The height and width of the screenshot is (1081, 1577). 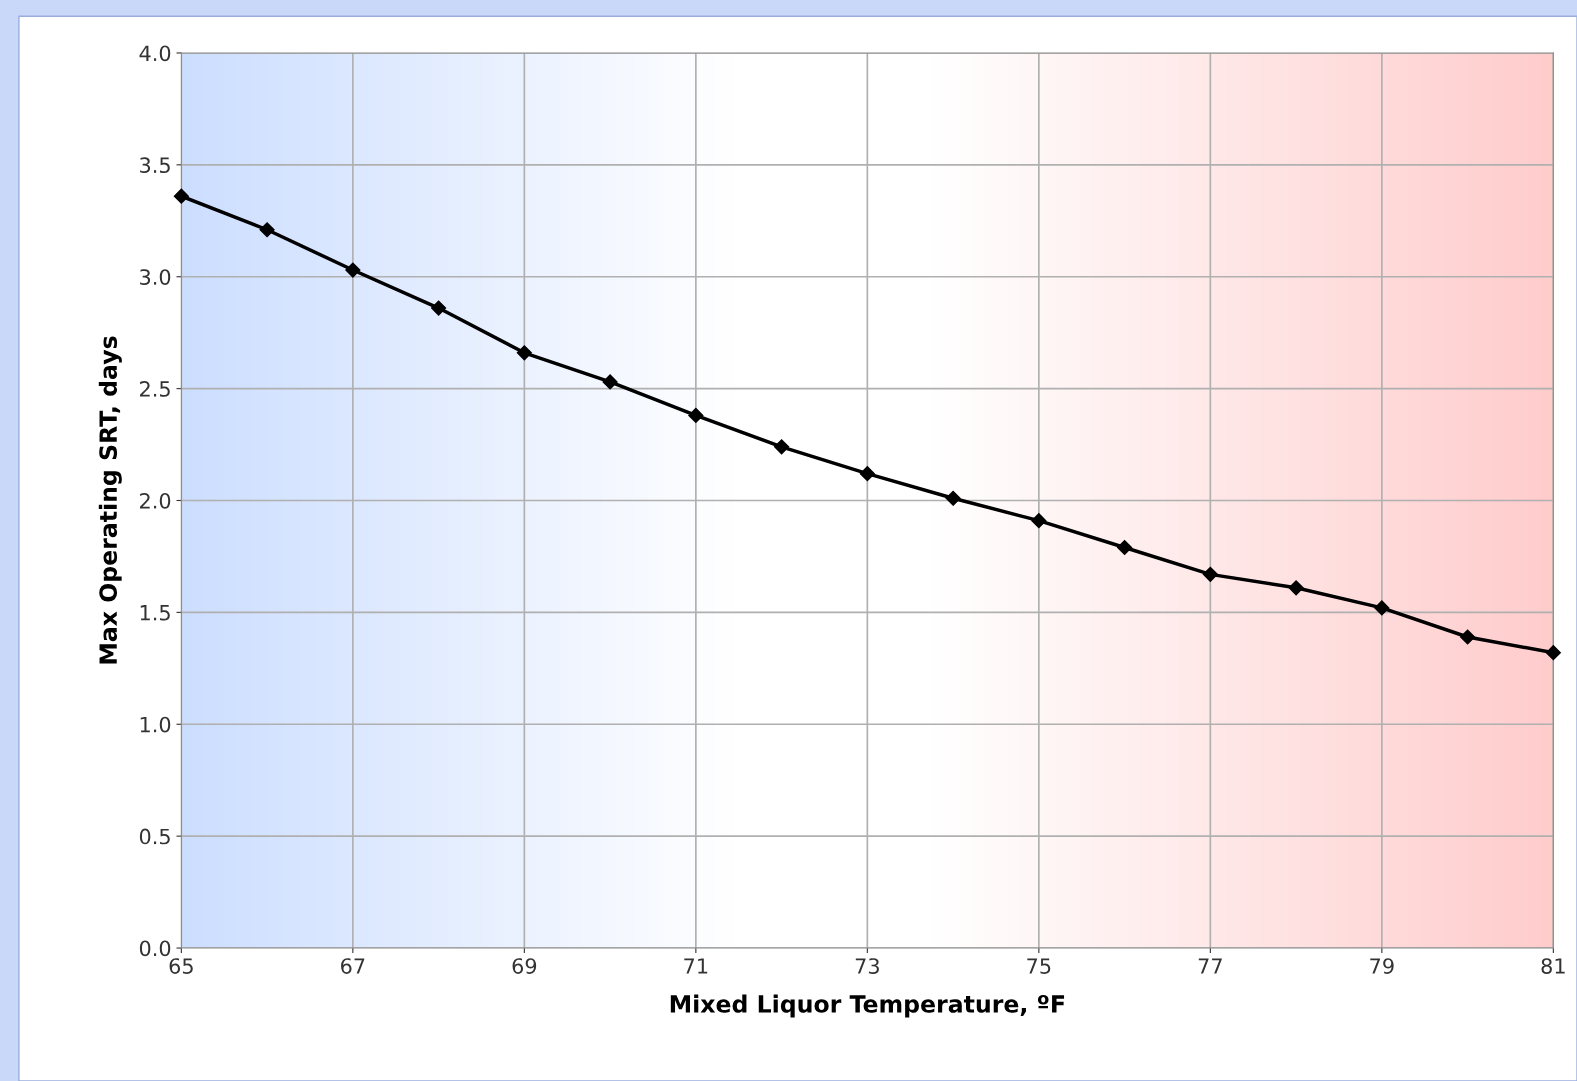 I want to click on y-axis-title: Max Operating SRT, days, so click(x=110, y=500).